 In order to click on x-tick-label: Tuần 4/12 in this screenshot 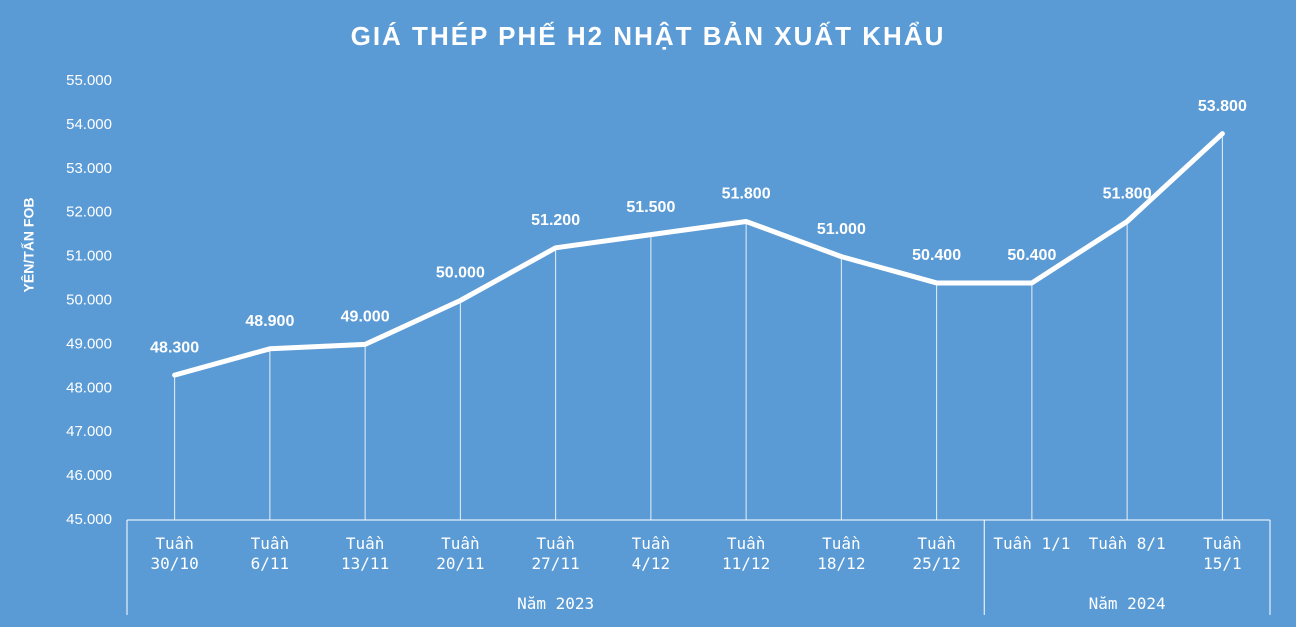, I will do `click(651, 553)`.